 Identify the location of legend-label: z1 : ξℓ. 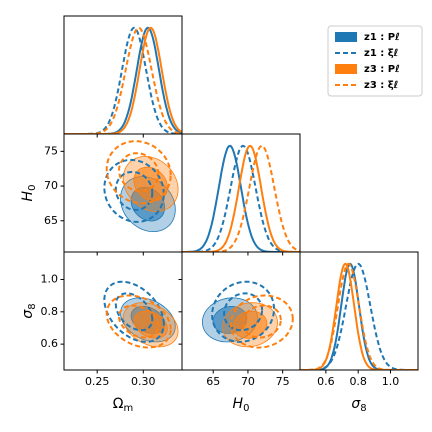
(381, 53).